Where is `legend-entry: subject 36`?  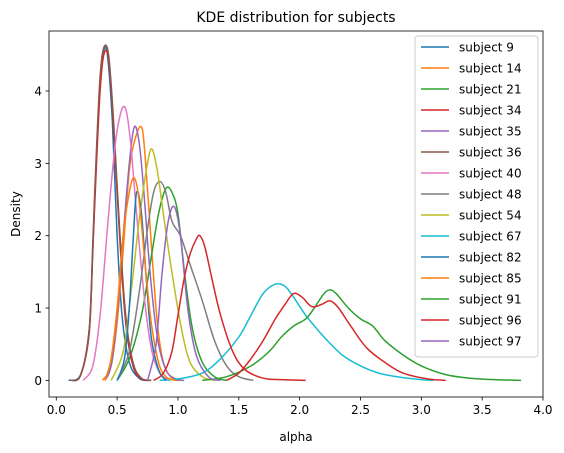 legend-entry: subject 36 is located at coordinates (490, 152).